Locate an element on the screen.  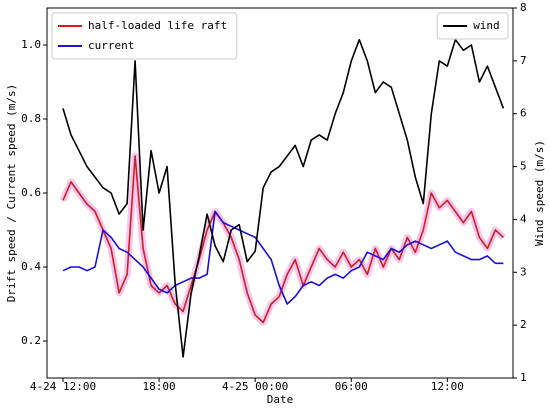
legend-label: current is located at coordinates (111, 45).